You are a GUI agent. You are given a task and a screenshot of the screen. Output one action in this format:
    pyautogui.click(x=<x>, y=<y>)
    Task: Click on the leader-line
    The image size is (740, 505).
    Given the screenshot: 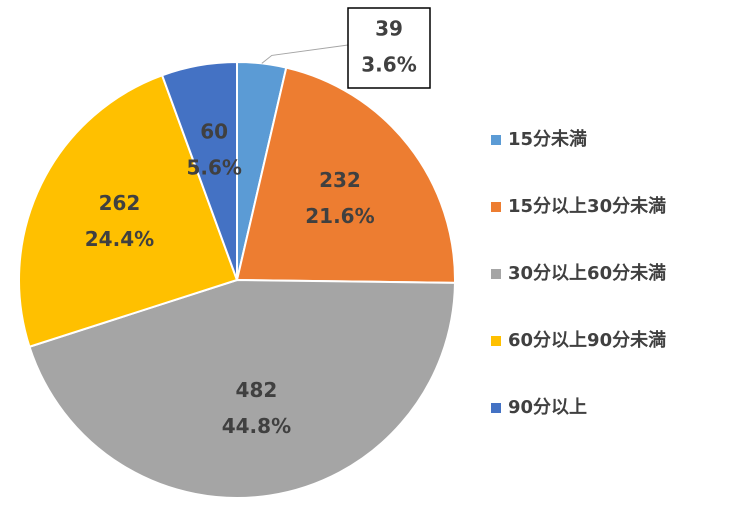 What is the action you would take?
    pyautogui.click(x=305, y=54)
    